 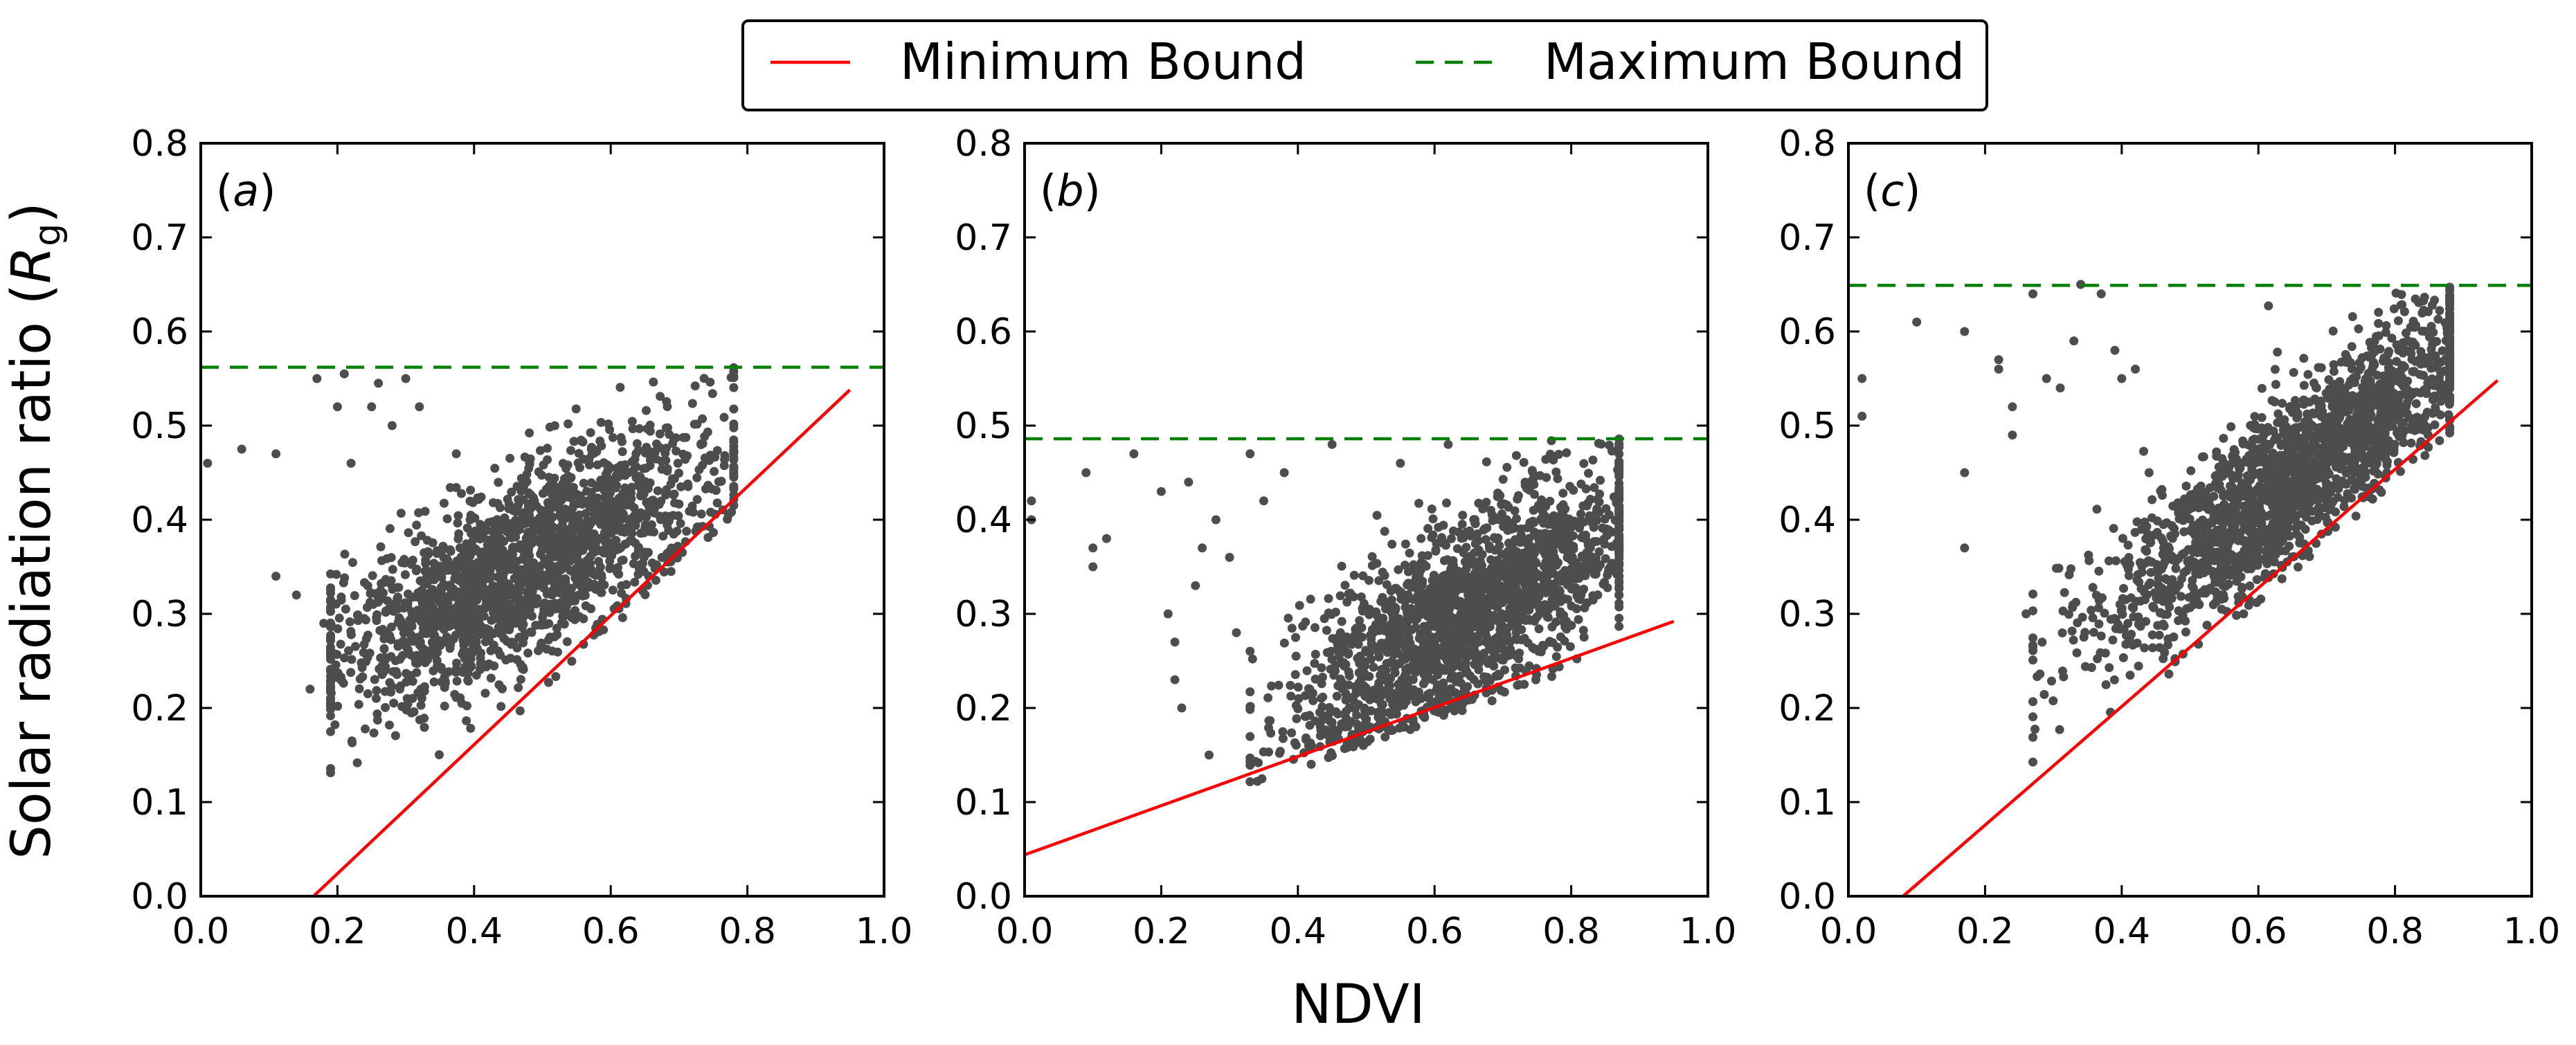 What do you see at coordinates (1350, 738) in the screenshot?
I see `min-bound-line` at bounding box center [1350, 738].